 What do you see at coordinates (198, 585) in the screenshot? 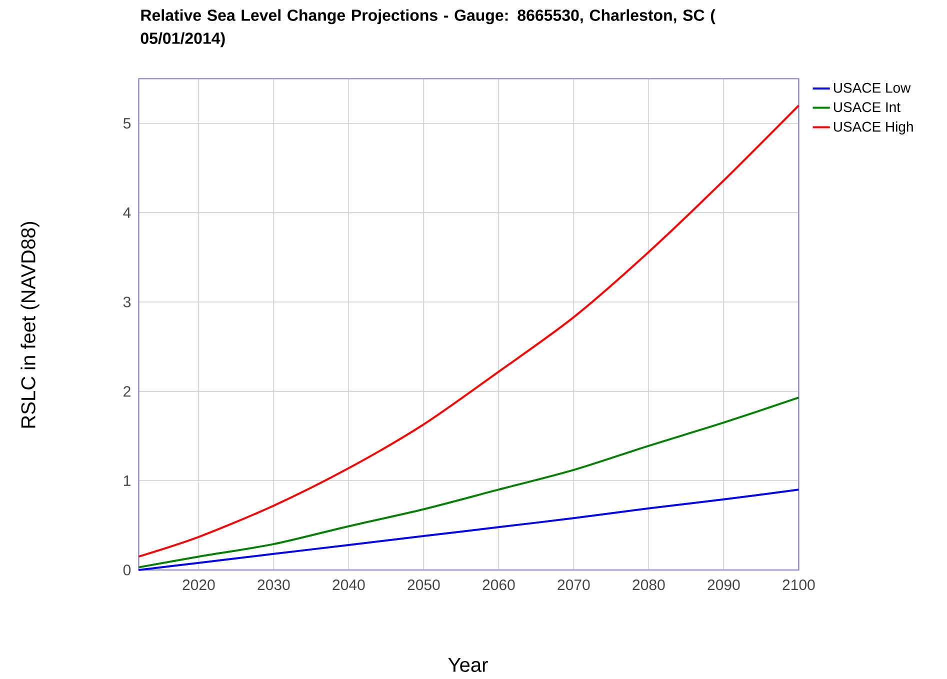
I see `x-tick-label: 2020` at bounding box center [198, 585].